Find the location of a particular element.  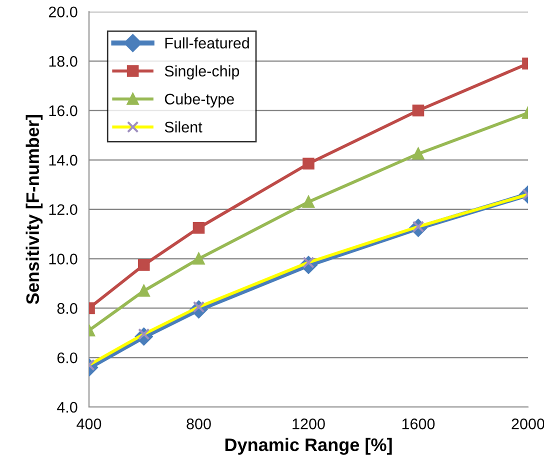

y-tick-label: 12.0 is located at coordinates (63, 210).